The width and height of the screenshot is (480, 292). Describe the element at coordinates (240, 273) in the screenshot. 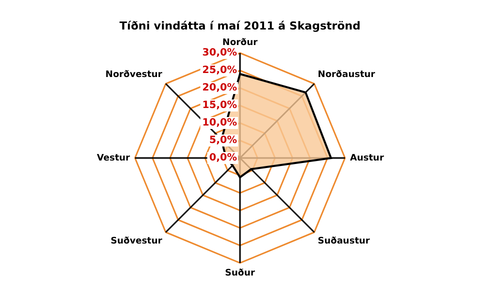

I see `spoke-label: Suður` at that location.